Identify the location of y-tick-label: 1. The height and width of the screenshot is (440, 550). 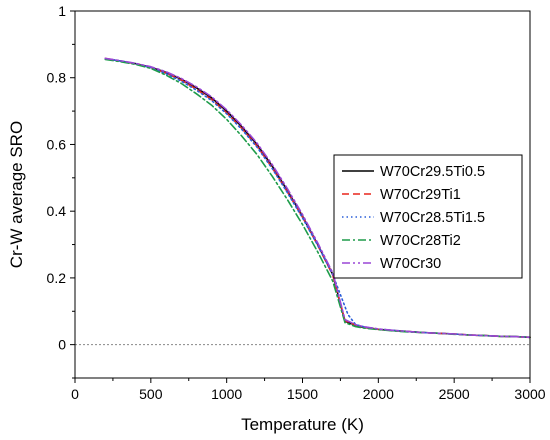
(62, 11).